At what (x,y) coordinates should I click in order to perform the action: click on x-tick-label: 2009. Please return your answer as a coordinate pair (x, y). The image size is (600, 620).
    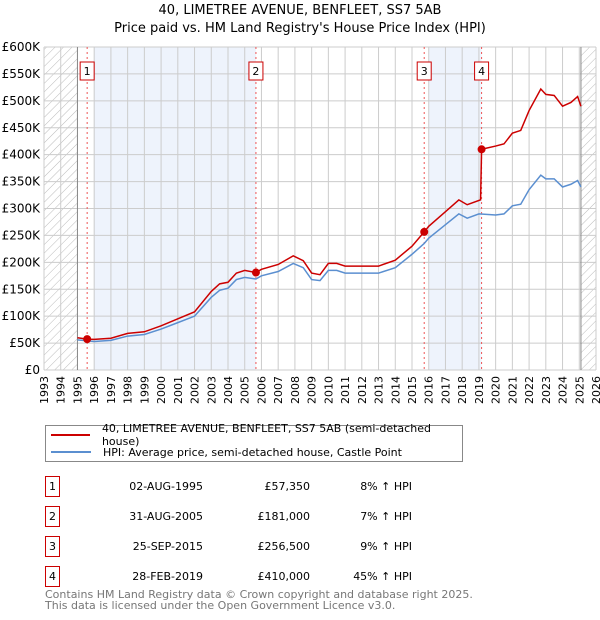
    Looking at the image, I should click on (312, 390).